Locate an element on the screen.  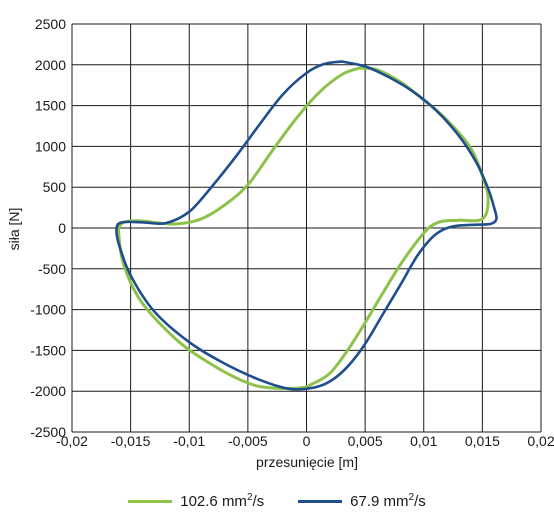
y-tick-label: 2000 is located at coordinates (50, 65).